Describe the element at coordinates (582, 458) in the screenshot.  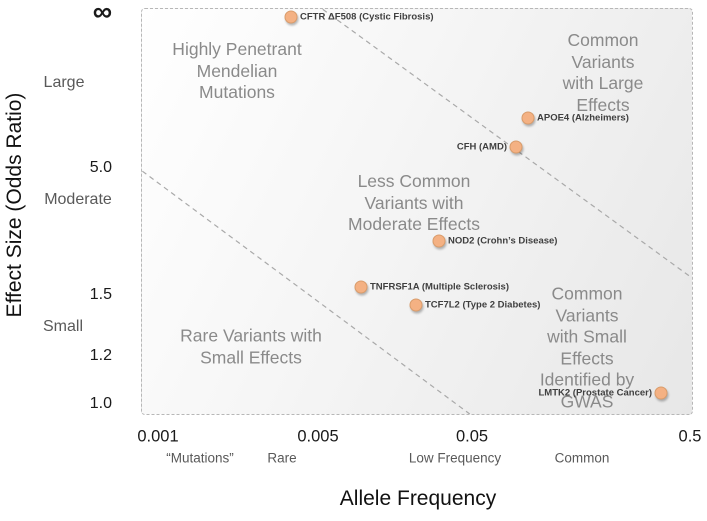
I see `x-category-label: Common` at that location.